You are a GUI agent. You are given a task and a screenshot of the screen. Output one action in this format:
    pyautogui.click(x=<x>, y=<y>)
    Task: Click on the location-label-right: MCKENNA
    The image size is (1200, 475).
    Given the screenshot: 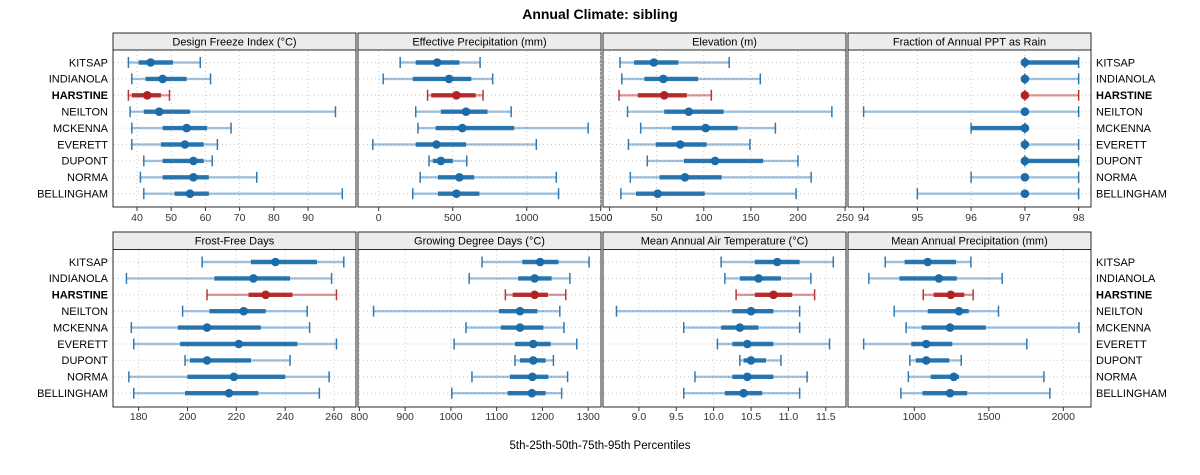 What is the action you would take?
    pyautogui.click(x=1124, y=129)
    